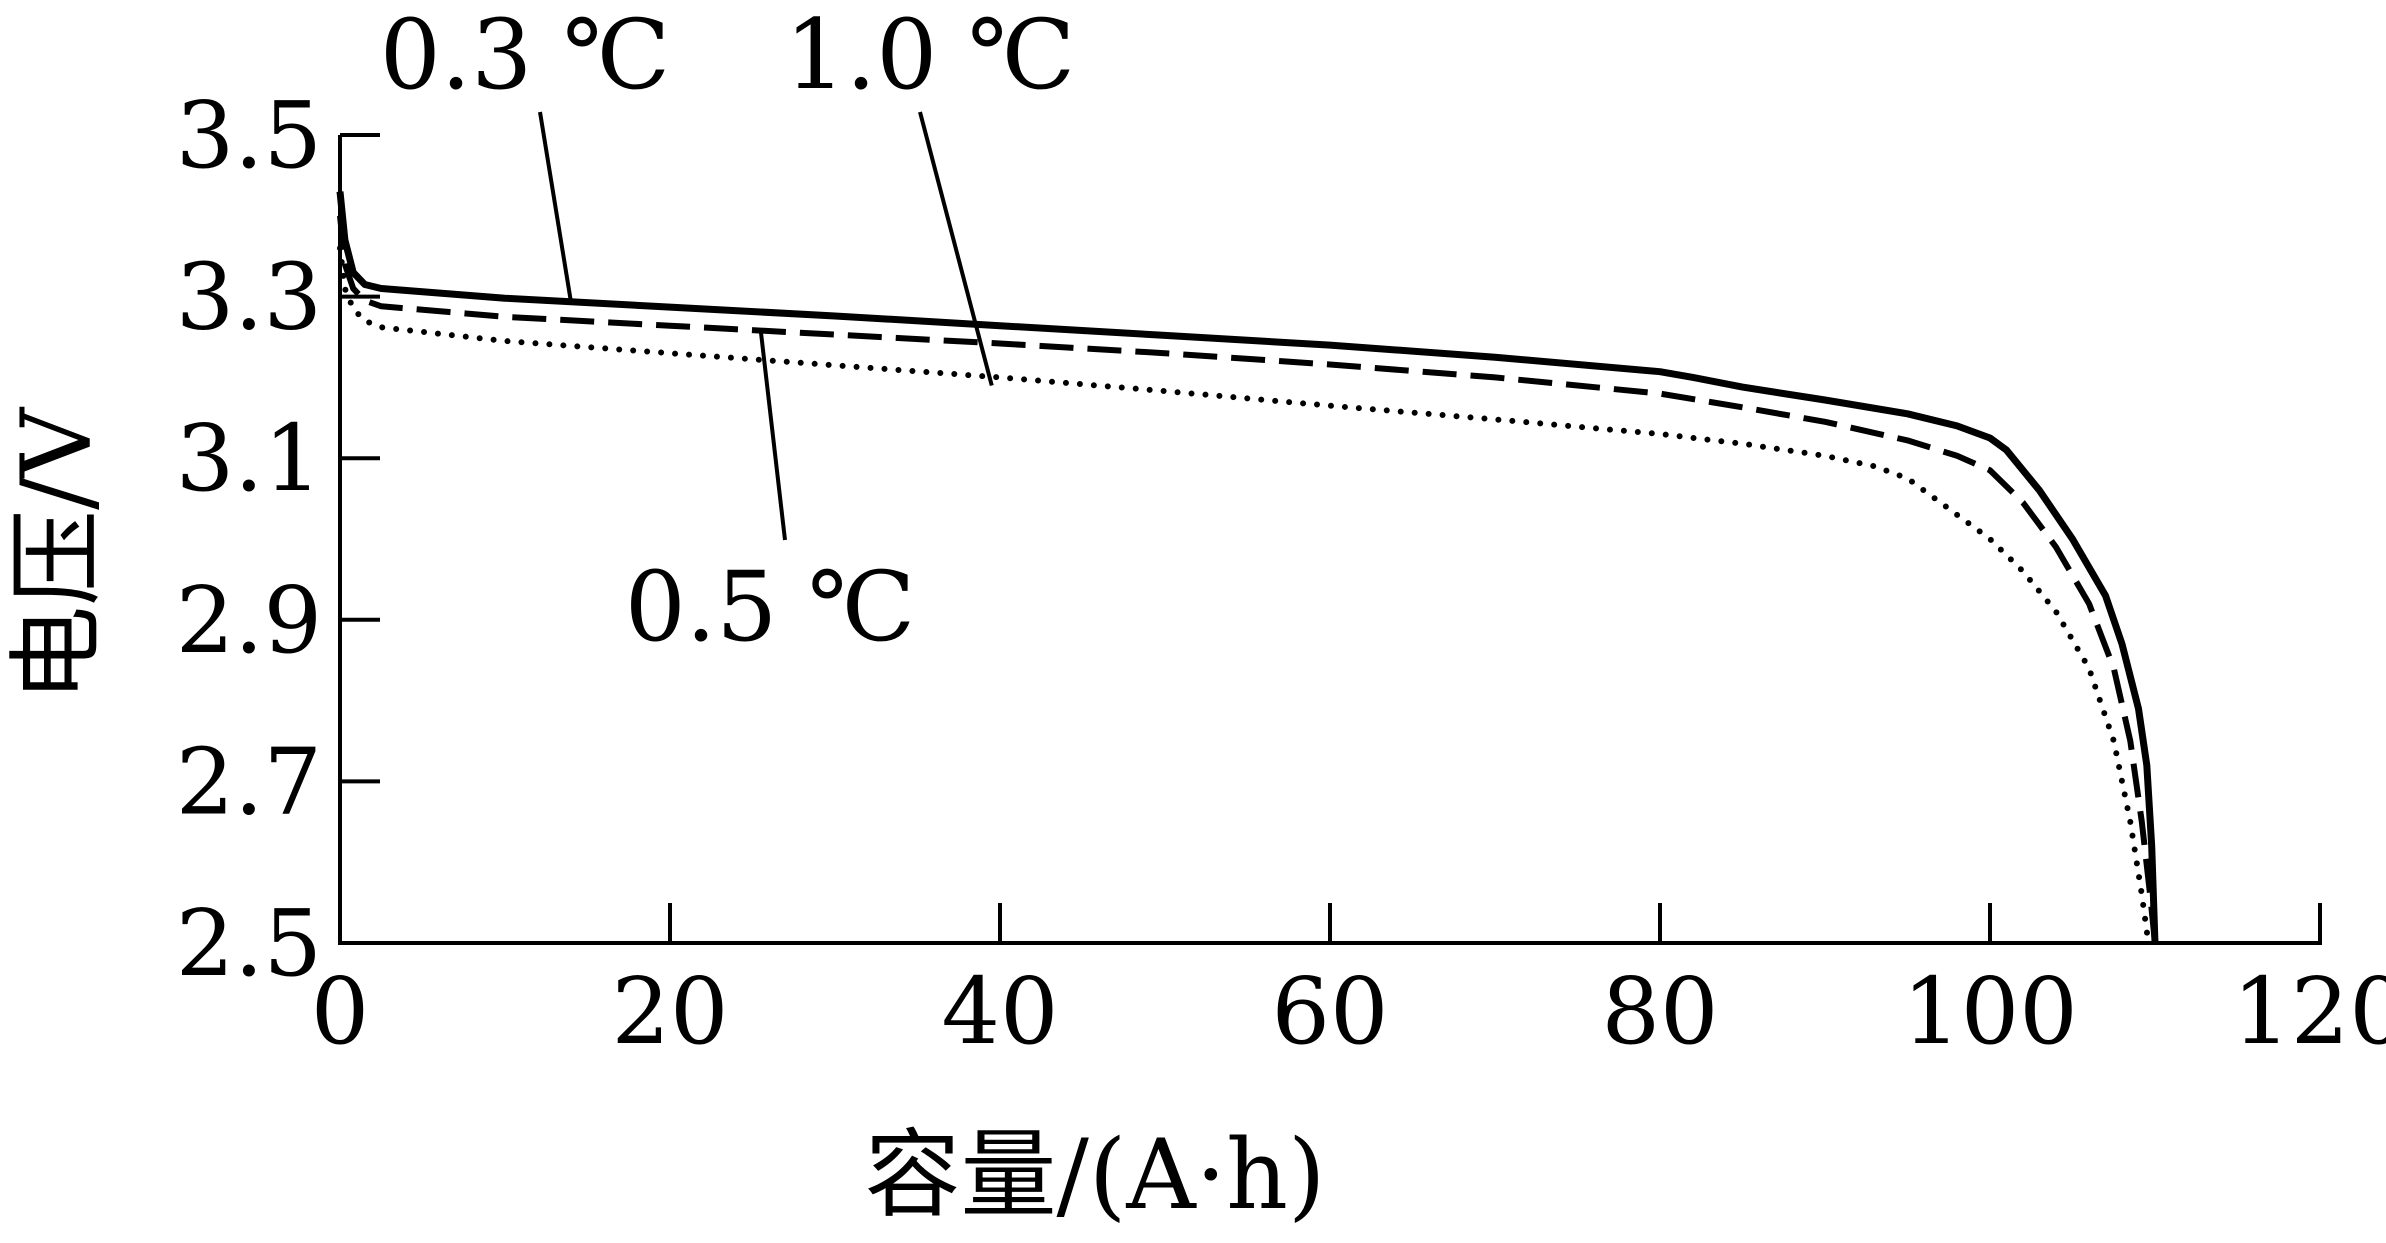 This screenshot has width=2386, height=1243. Describe the element at coordinates (249, 458) in the screenshot. I see `y-tick-label: 3.1` at that location.